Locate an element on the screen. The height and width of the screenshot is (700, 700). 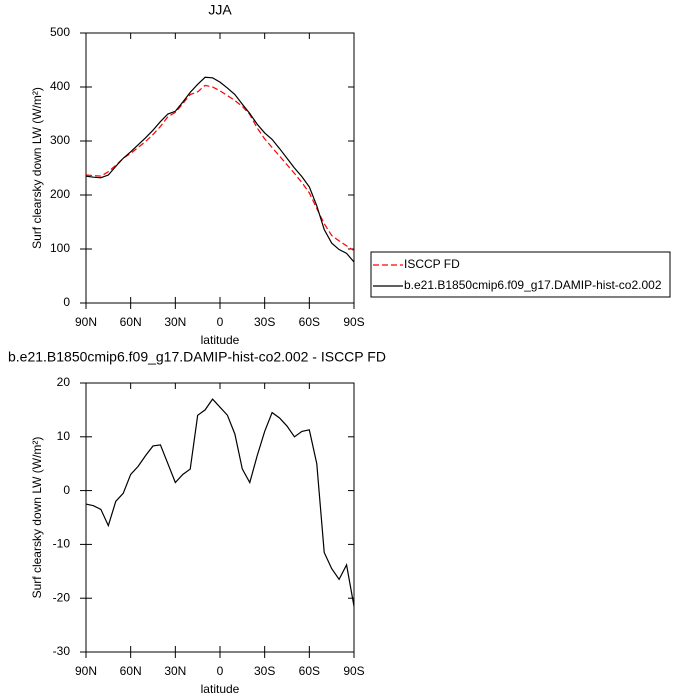
y-tick-label: 10 is located at coordinates (64, 436).